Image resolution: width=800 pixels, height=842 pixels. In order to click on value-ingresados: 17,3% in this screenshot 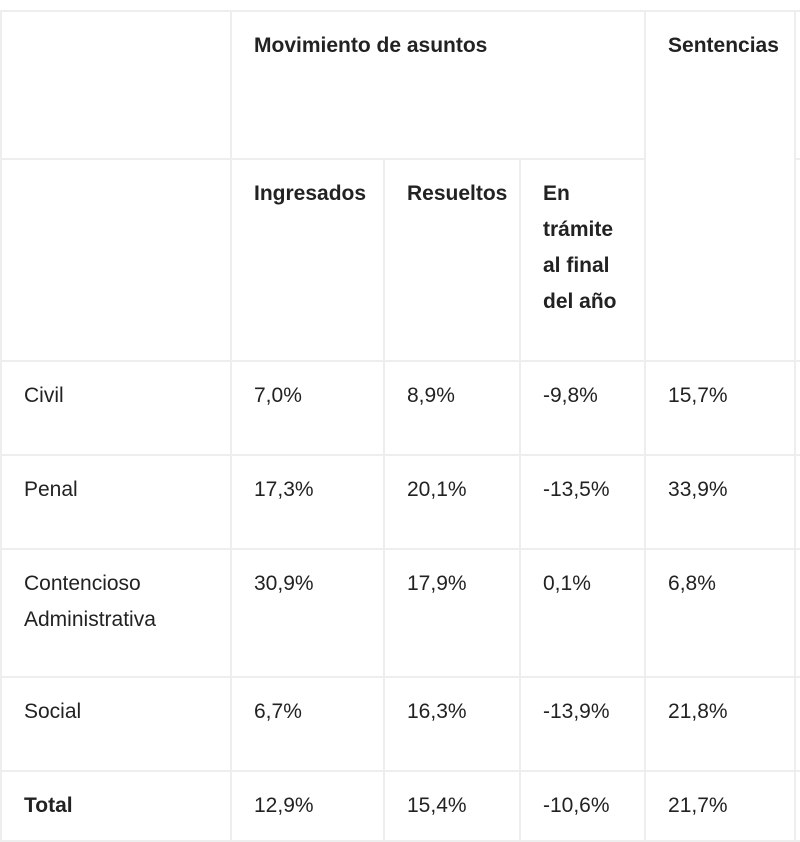, I will do `click(307, 502)`.